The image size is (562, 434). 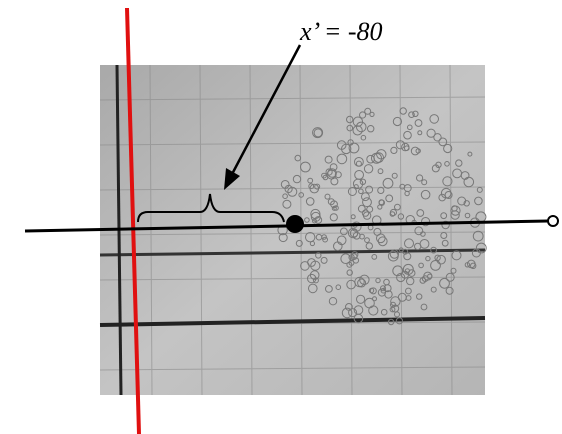 I want to click on reference-line, so click(x=133, y=220).